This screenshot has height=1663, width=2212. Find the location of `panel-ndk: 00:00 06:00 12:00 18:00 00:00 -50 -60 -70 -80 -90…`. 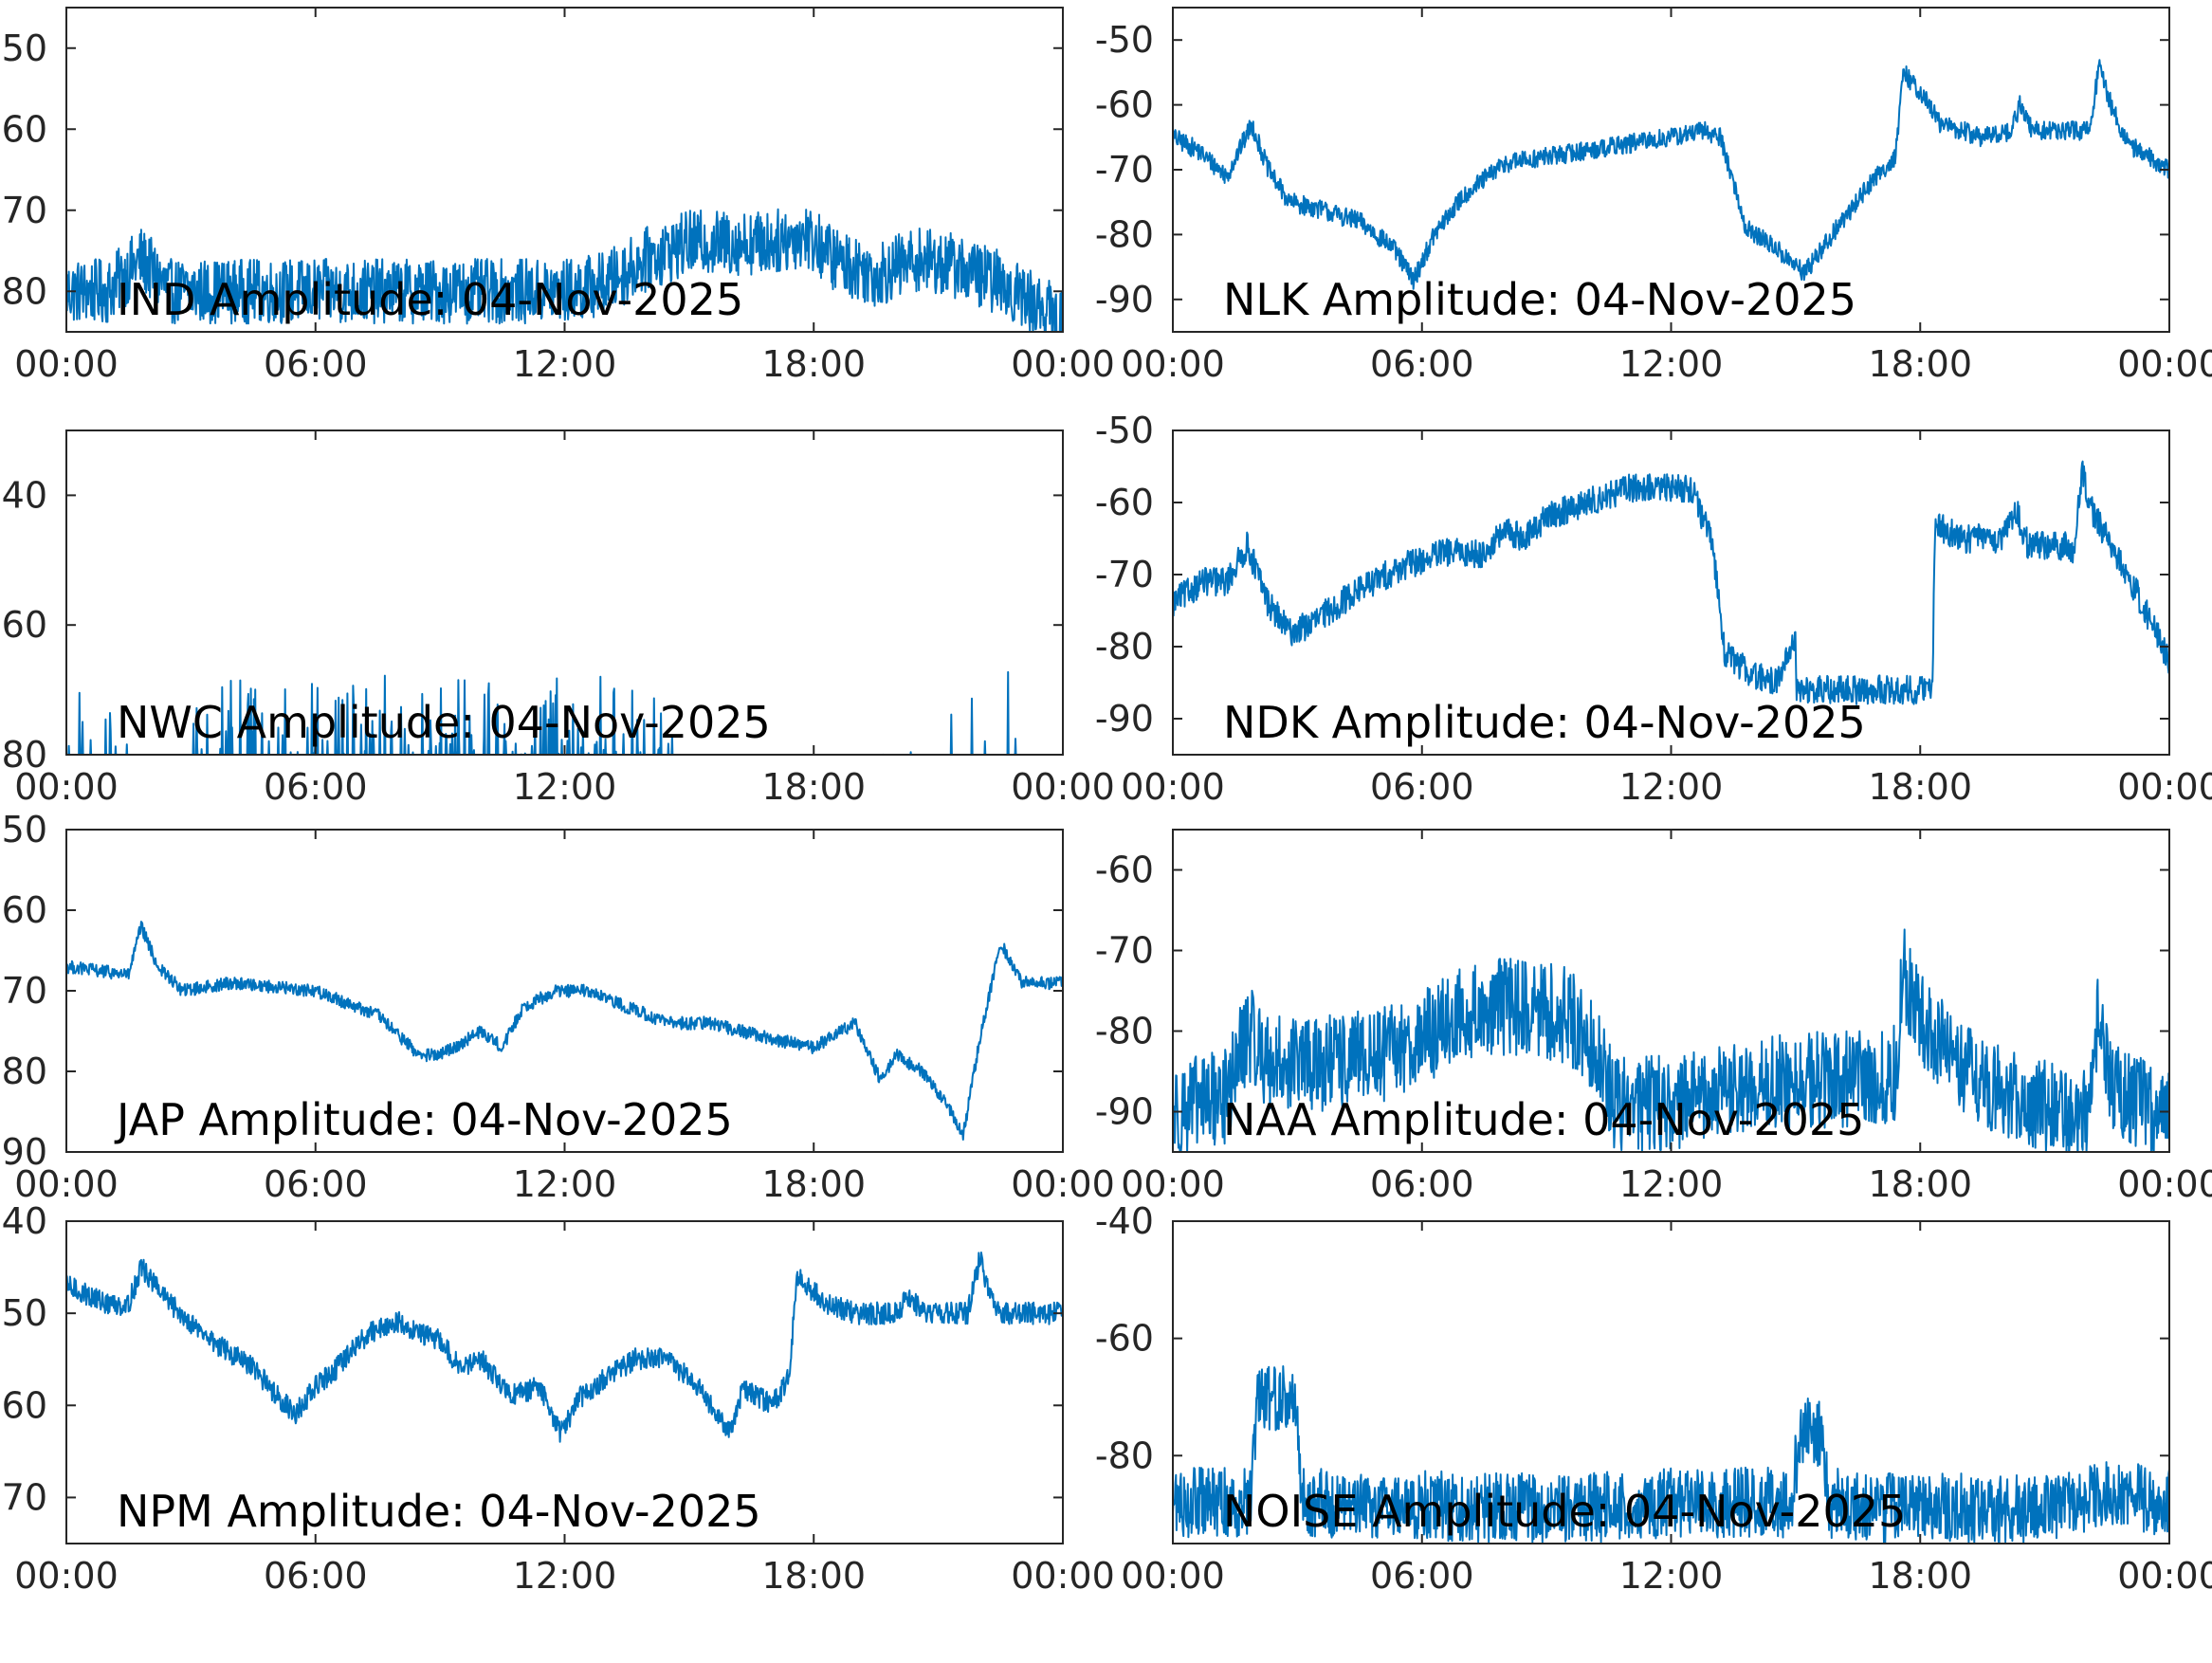

panel-ndk: 00:00 06:00 12:00 18:00 00:00 -50 -60 -70 -80 -90… is located at coordinates (1653, 609).